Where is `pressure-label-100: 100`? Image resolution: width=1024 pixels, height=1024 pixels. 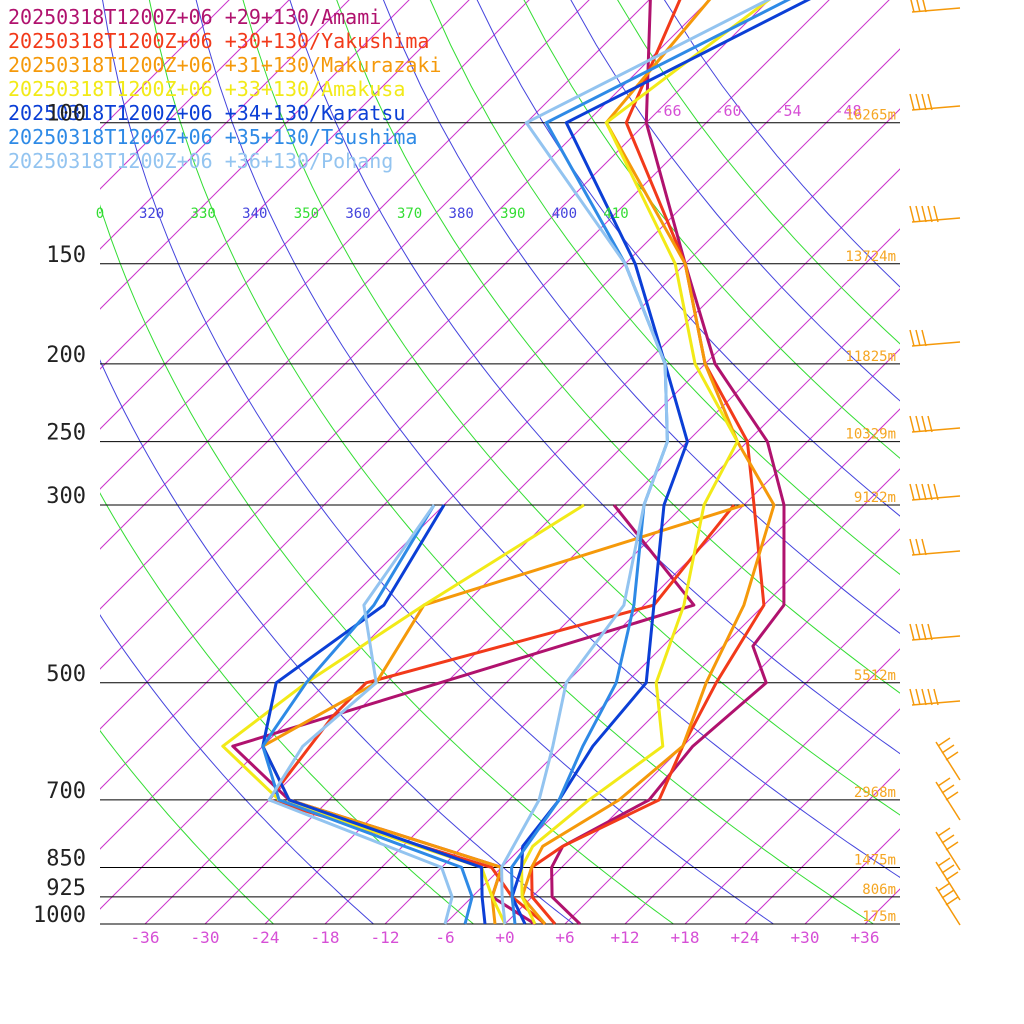
pressure-label-100: 100 is located at coordinates (66, 114).